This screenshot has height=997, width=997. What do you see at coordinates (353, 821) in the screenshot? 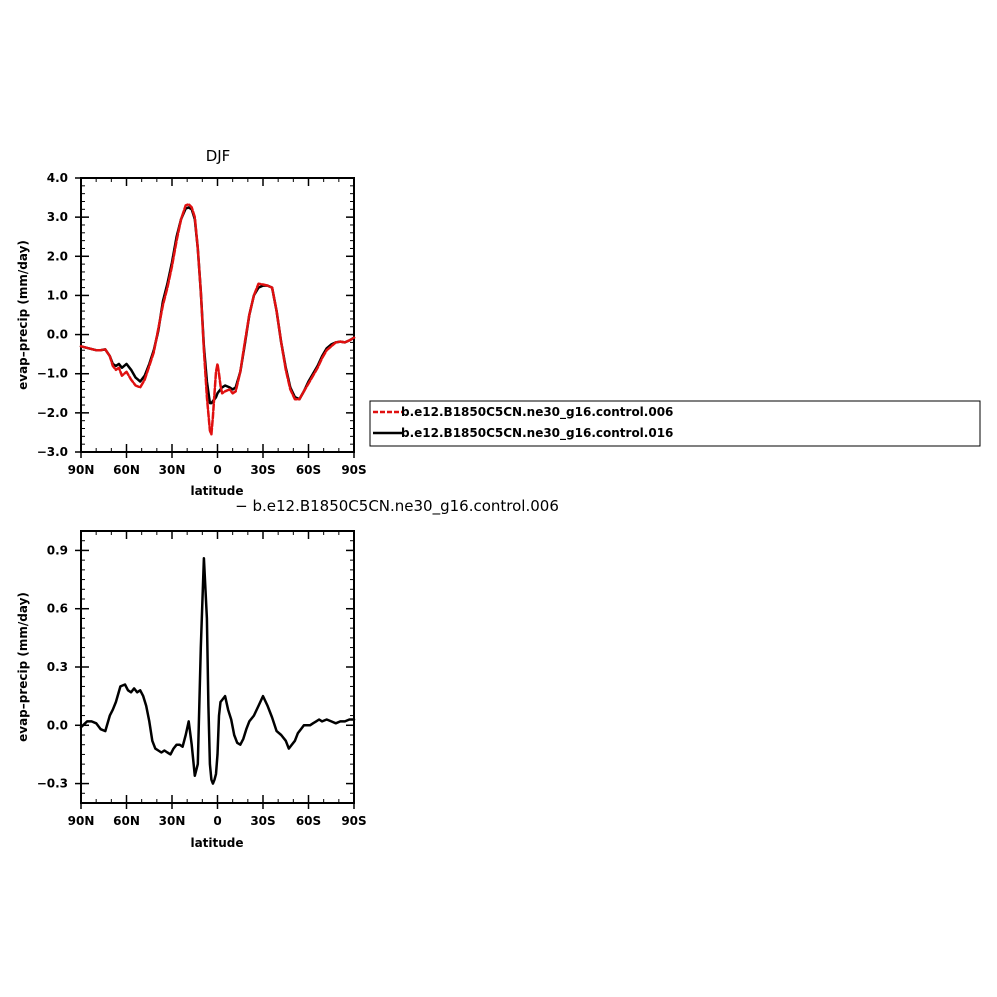
I see `bottom-x-tick-label: 90S` at bounding box center [353, 821].